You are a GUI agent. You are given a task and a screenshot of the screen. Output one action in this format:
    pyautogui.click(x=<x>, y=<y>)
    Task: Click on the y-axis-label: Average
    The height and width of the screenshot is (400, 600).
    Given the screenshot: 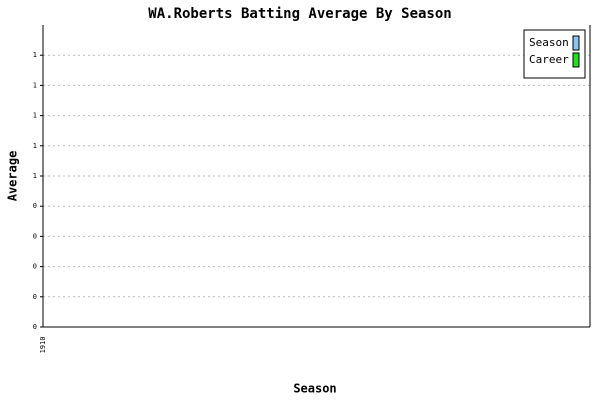 What is the action you would take?
    pyautogui.click(x=13, y=176)
    